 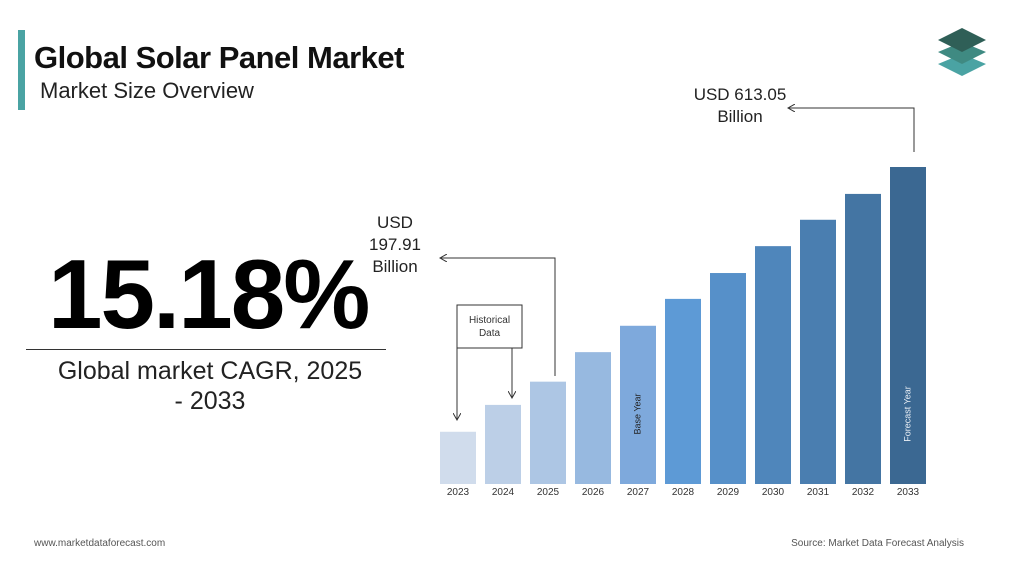 I want to click on bar-annotation: Forecast Year, so click(x=907, y=414).